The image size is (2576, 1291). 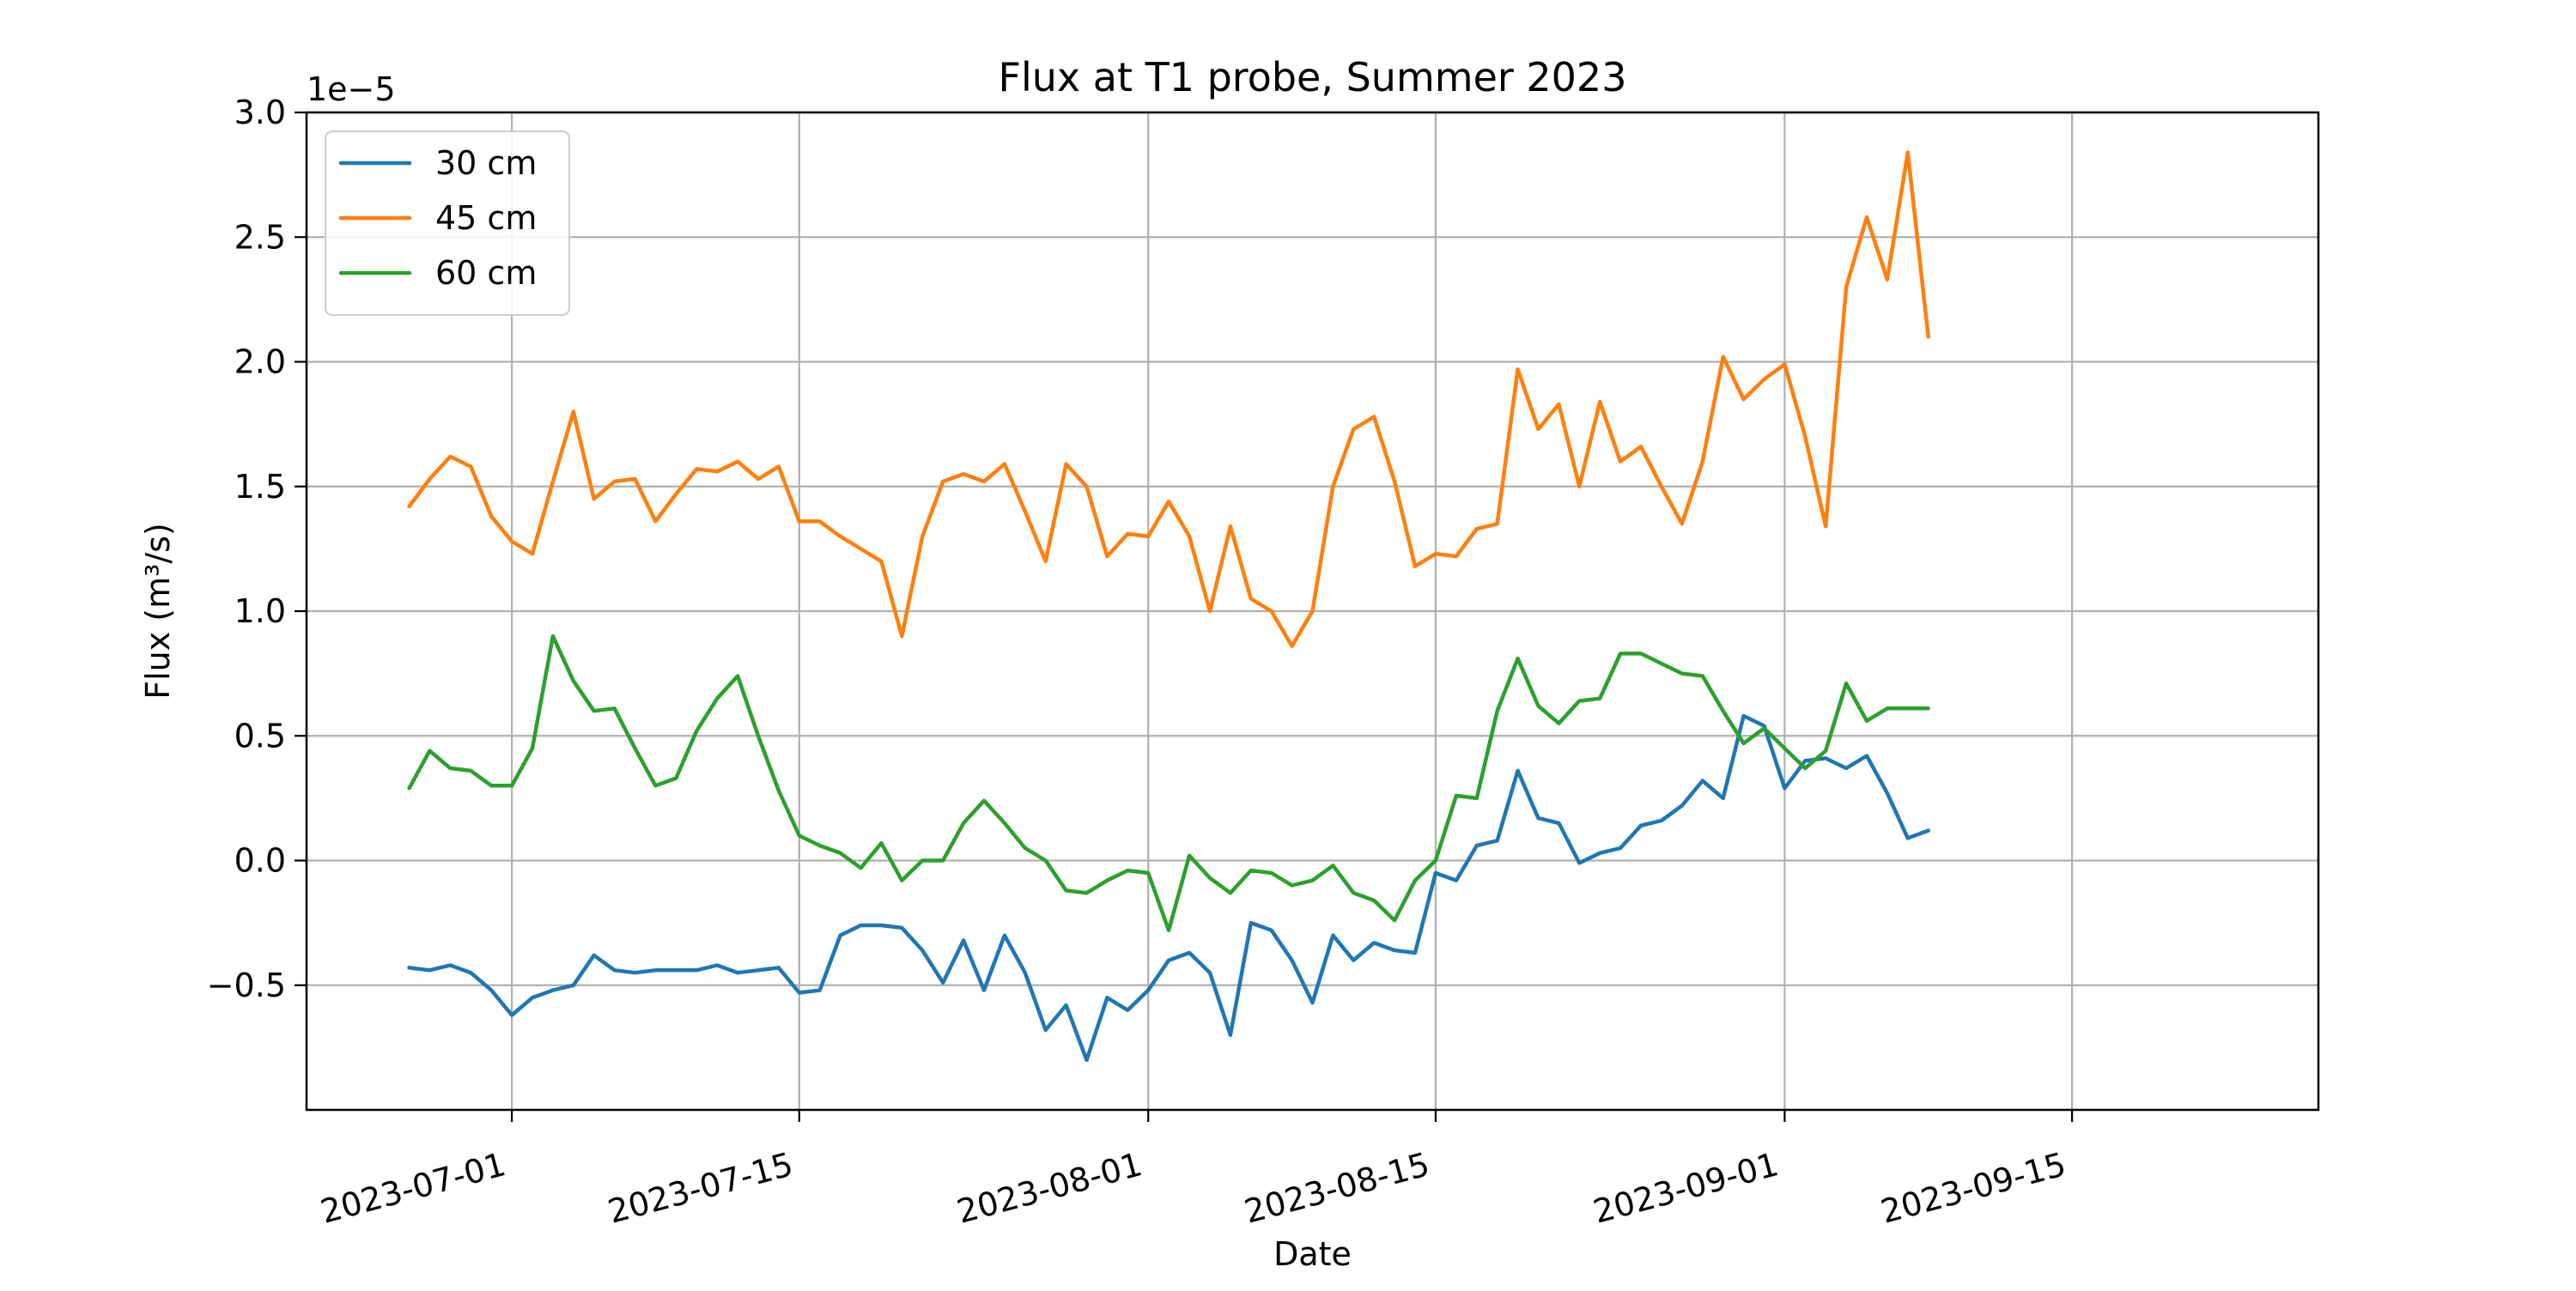 What do you see at coordinates (260, 487) in the screenshot?
I see `y-tick-label: 1.5` at bounding box center [260, 487].